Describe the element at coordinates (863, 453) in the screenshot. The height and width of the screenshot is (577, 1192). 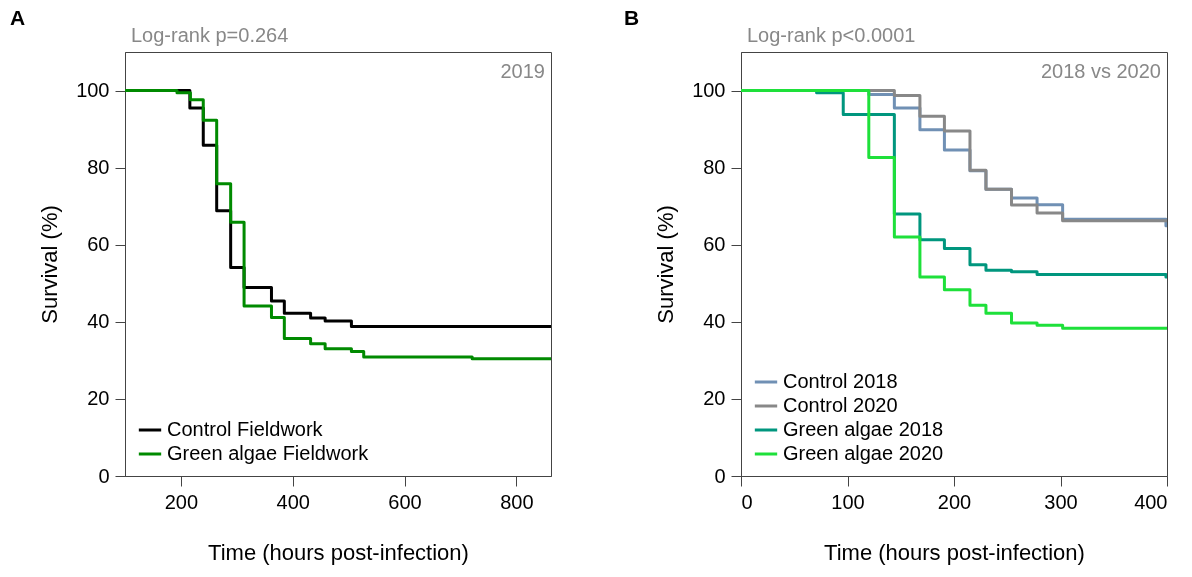
I see `legend-label: Green algae 2020` at that location.